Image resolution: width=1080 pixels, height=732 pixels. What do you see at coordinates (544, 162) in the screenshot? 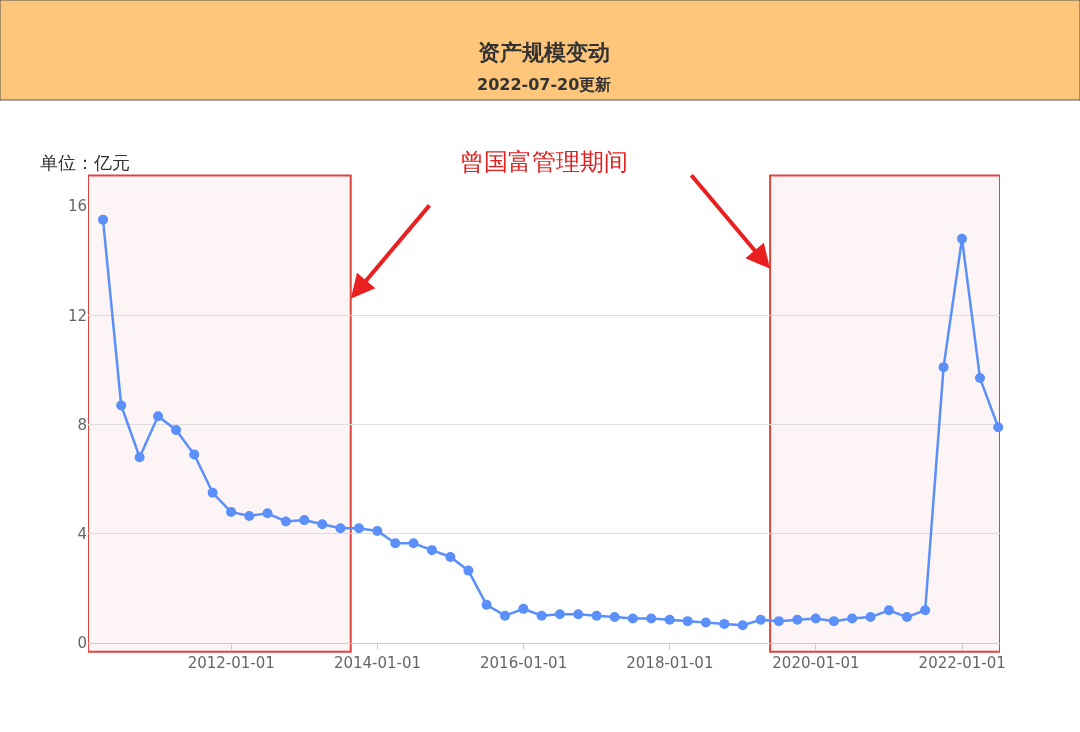
I see `text: 曾国富管理期间` at bounding box center [544, 162].